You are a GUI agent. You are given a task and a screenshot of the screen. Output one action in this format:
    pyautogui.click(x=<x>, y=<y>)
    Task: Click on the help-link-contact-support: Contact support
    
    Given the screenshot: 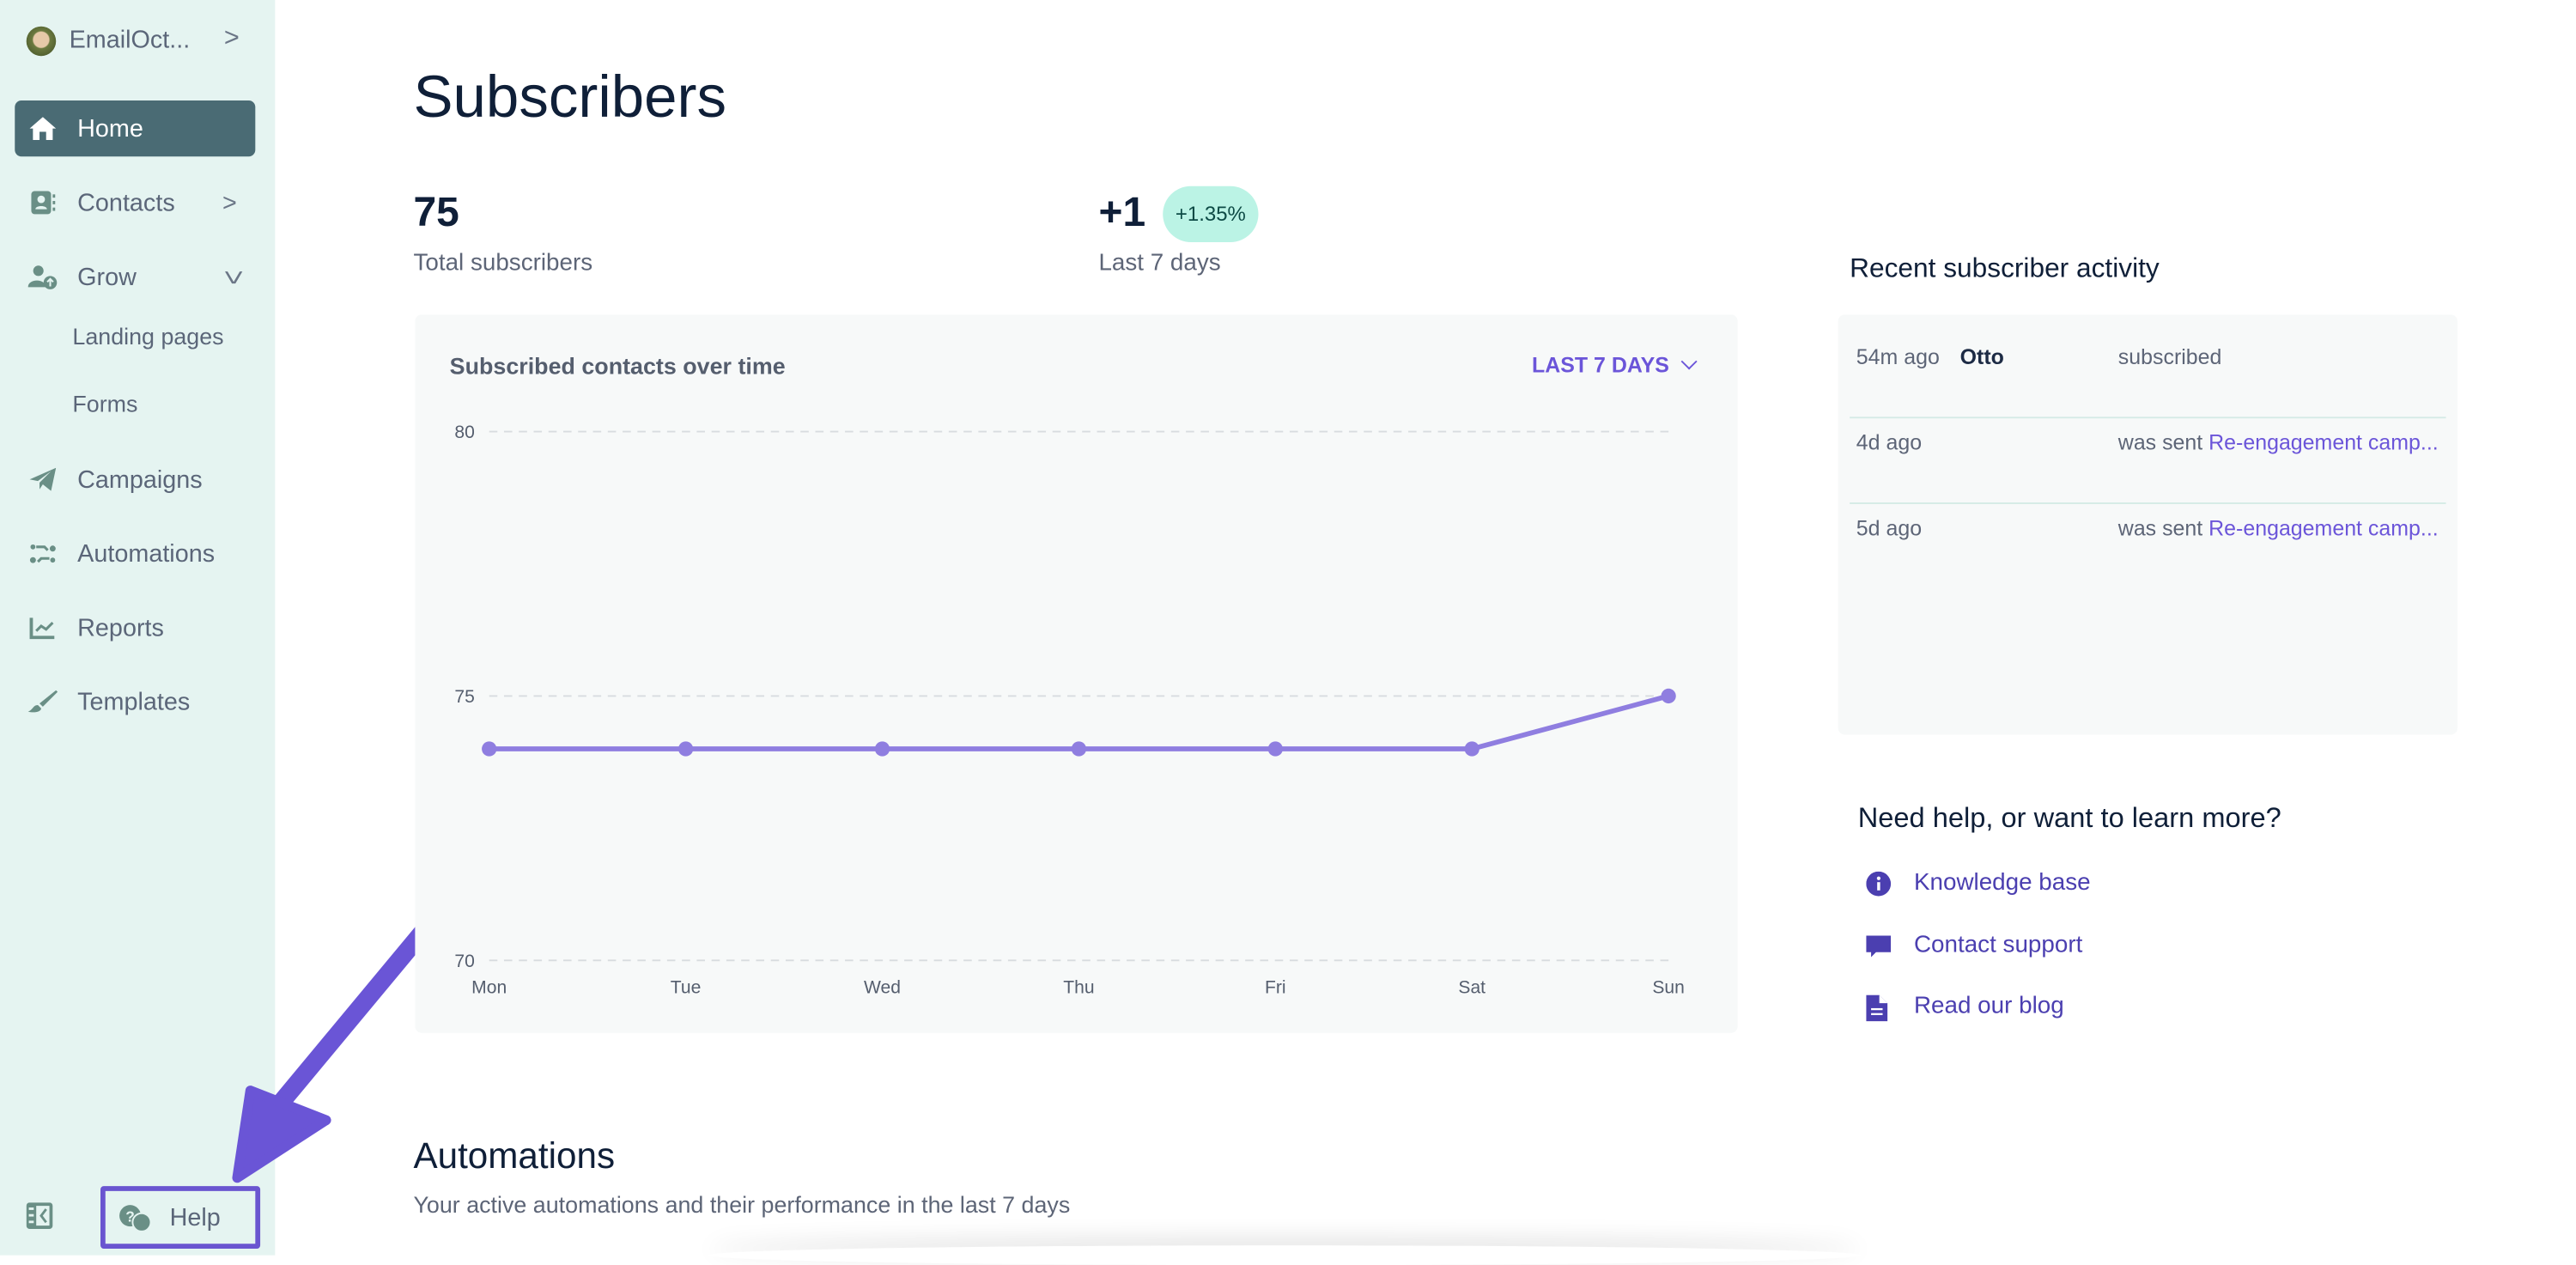 What is the action you would take?
    pyautogui.click(x=2029, y=947)
    